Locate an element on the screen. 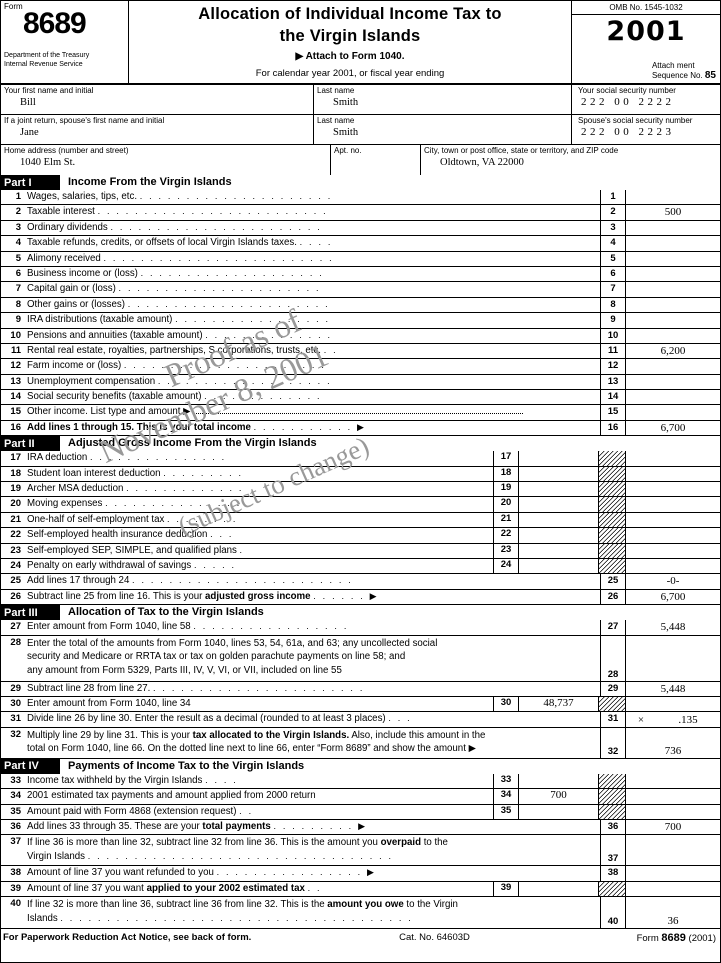  spouse-last-name-field: Last name Smith is located at coordinates (443, 129).